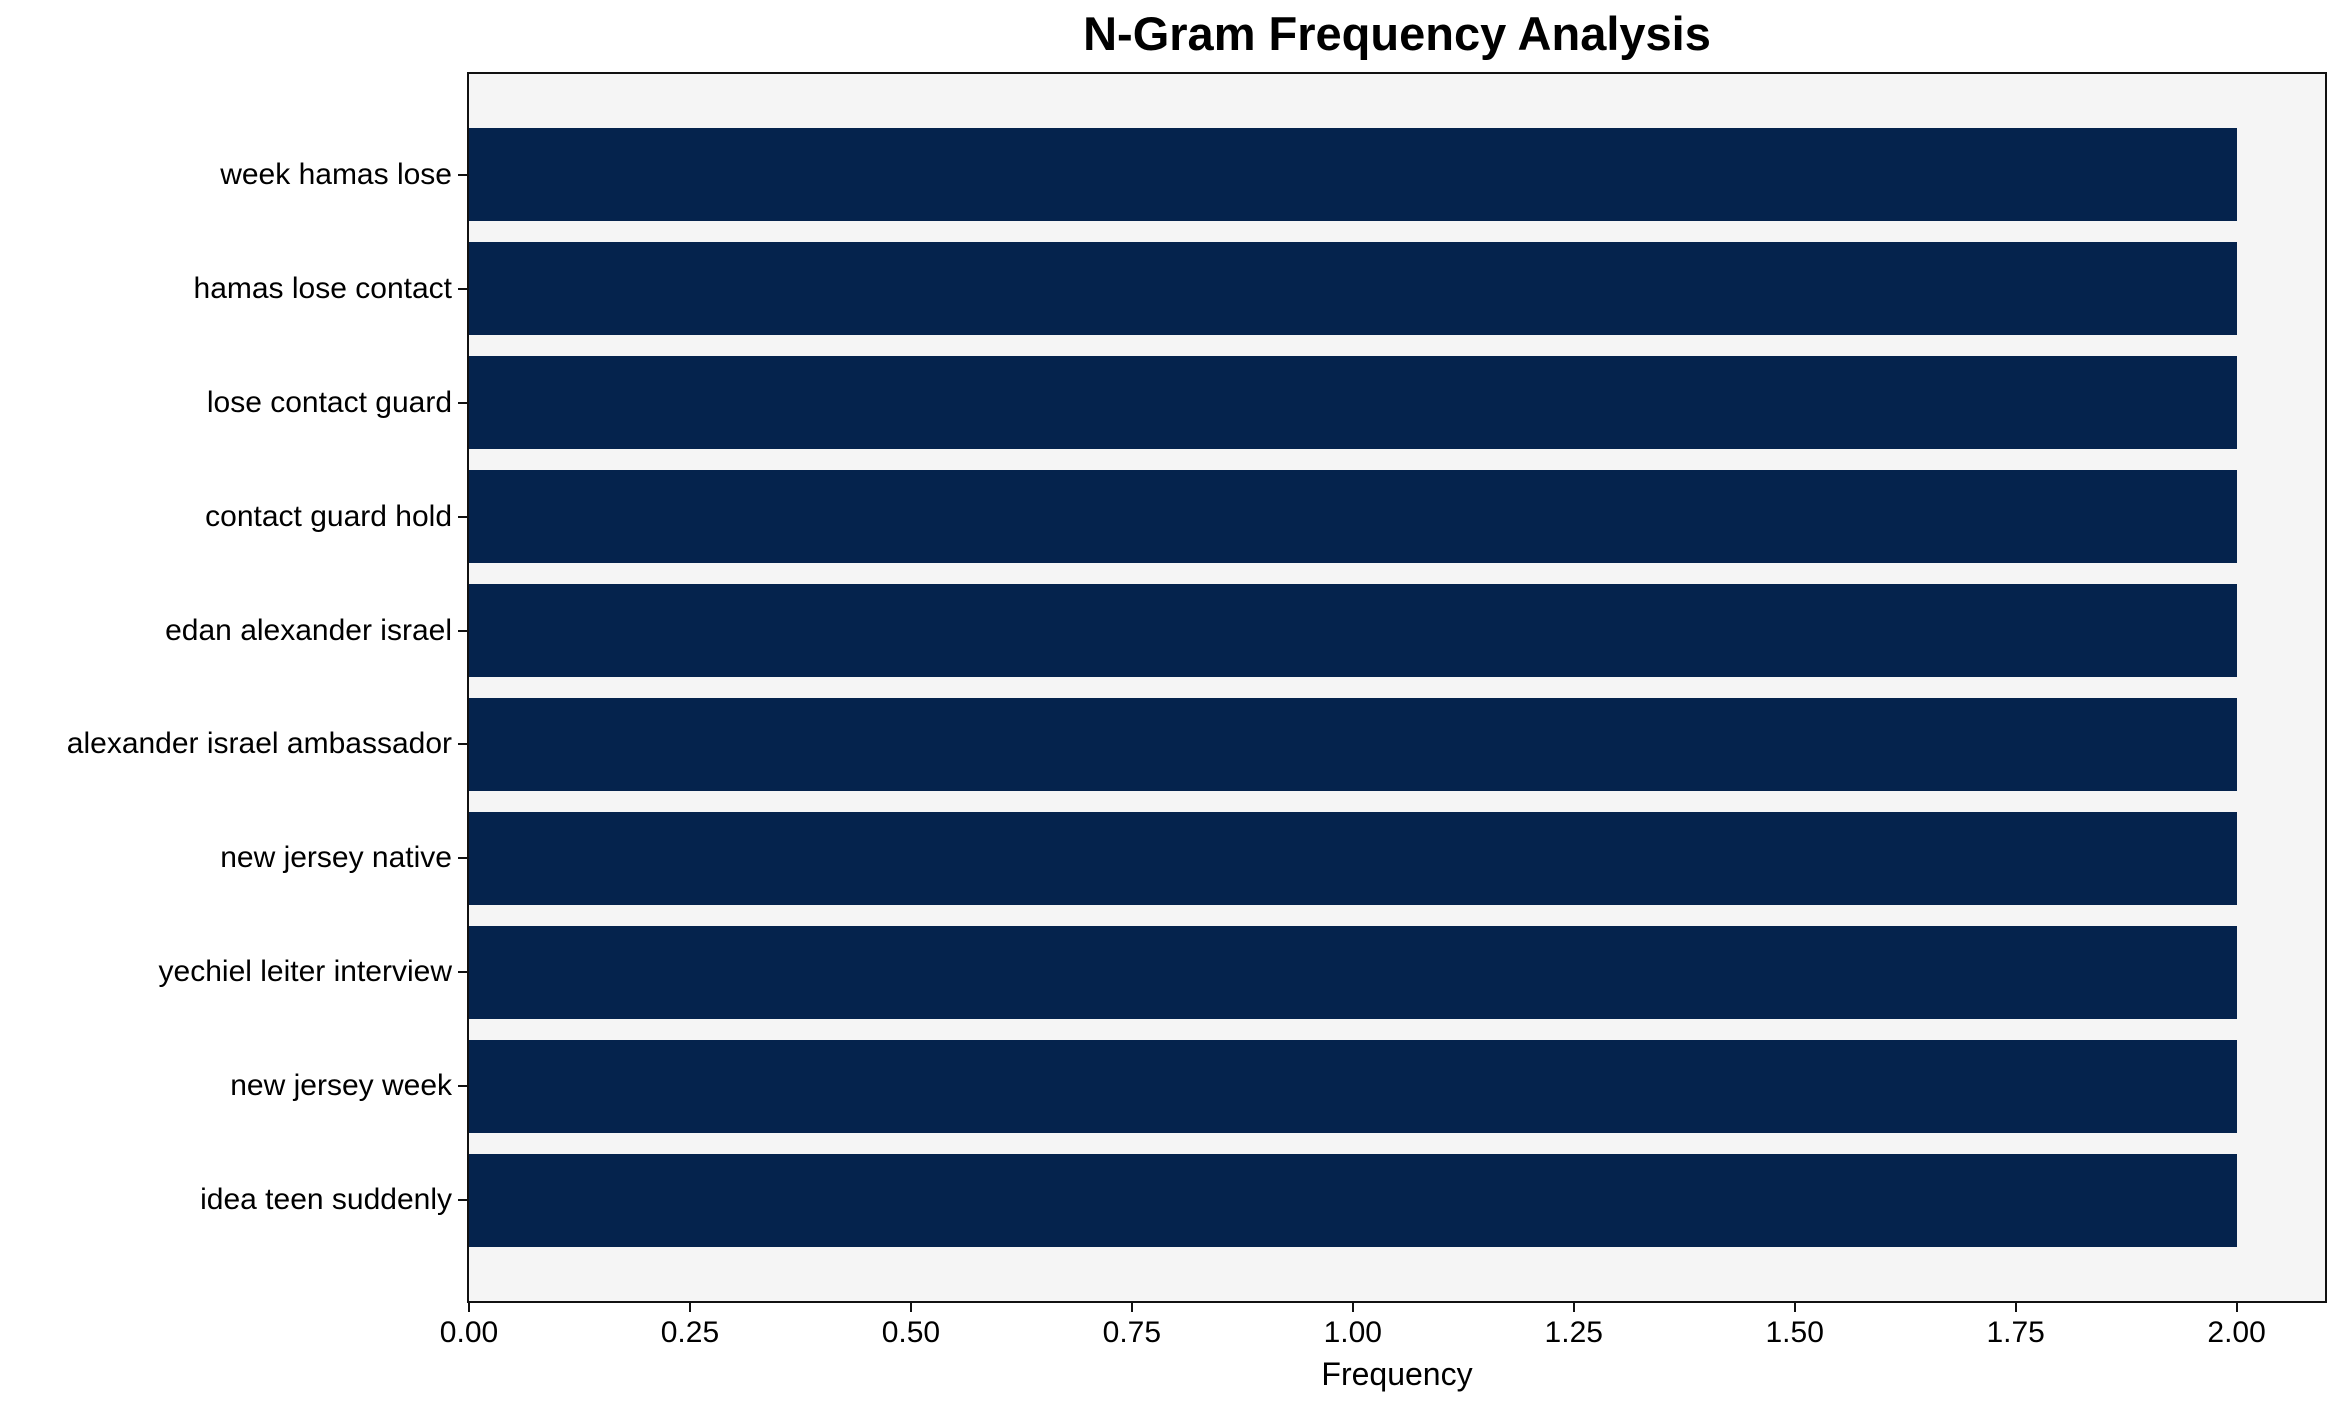  What do you see at coordinates (1353, 403) in the screenshot?
I see `bar-lose-contact-guard` at bounding box center [1353, 403].